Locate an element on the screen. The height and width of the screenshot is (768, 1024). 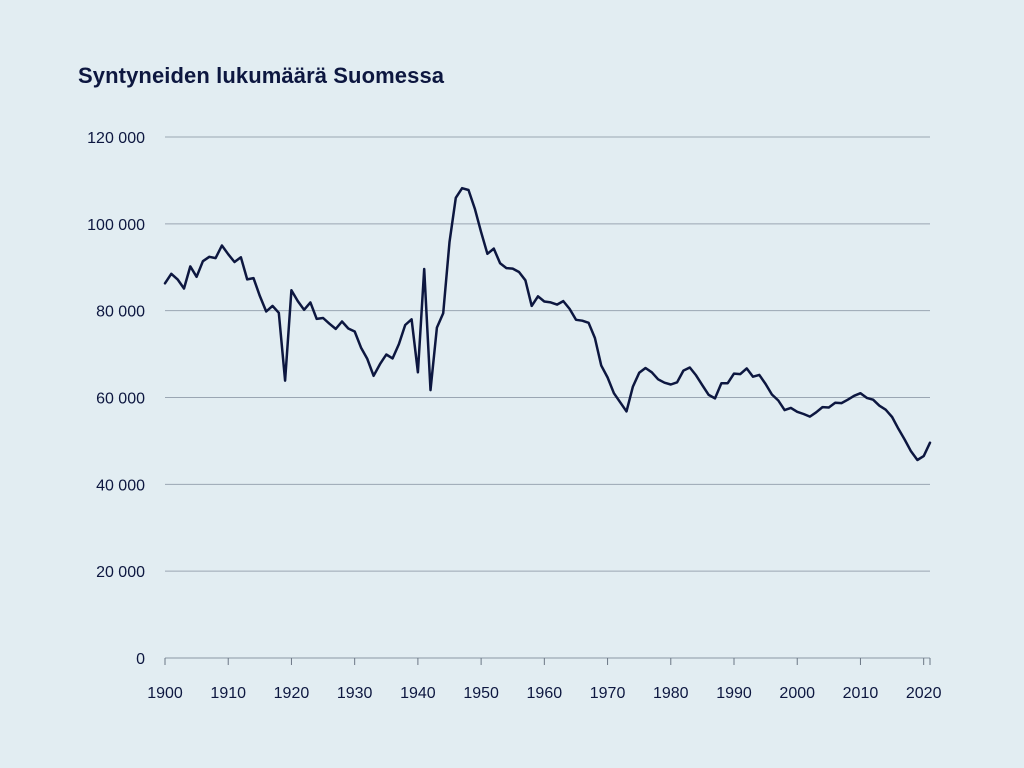
x-tick-label: 1960 is located at coordinates (545, 693).